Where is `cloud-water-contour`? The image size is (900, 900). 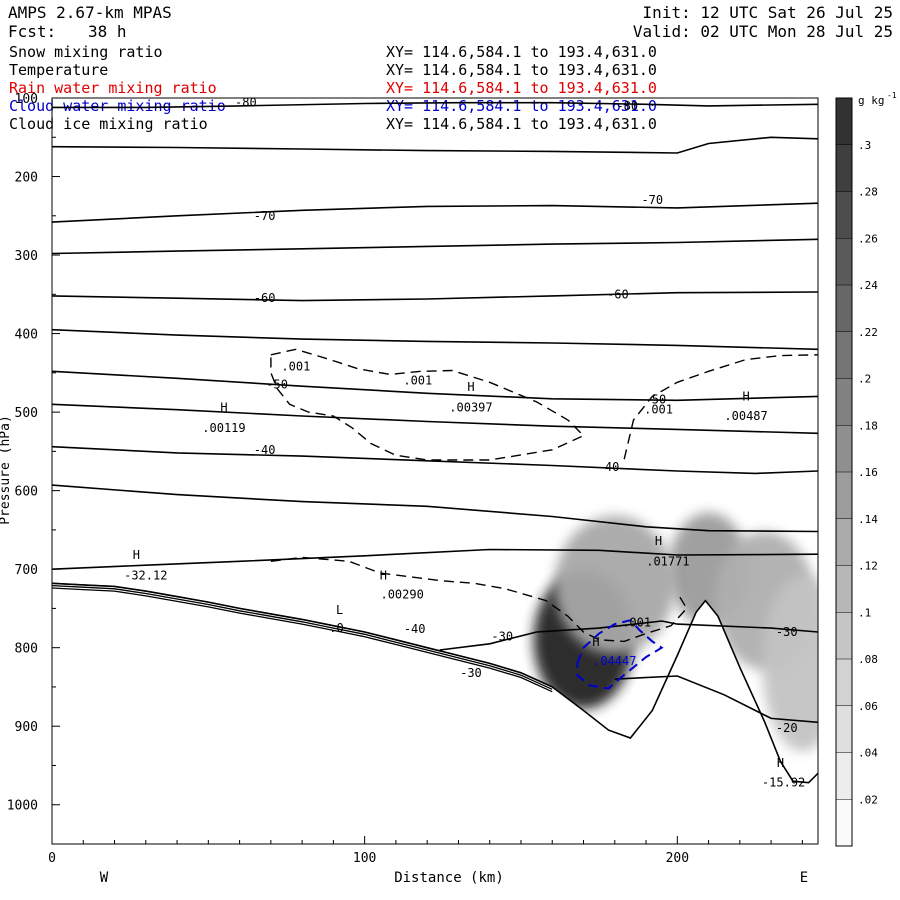 cloud-water-contour is located at coordinates (620, 654).